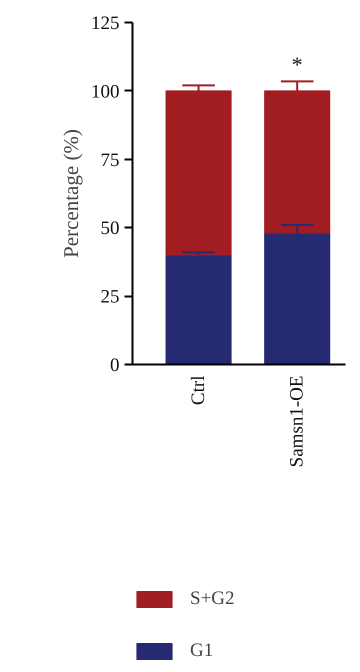 This screenshot has height=672, width=360. I want to click on y-tick-label: 75, so click(110, 160).